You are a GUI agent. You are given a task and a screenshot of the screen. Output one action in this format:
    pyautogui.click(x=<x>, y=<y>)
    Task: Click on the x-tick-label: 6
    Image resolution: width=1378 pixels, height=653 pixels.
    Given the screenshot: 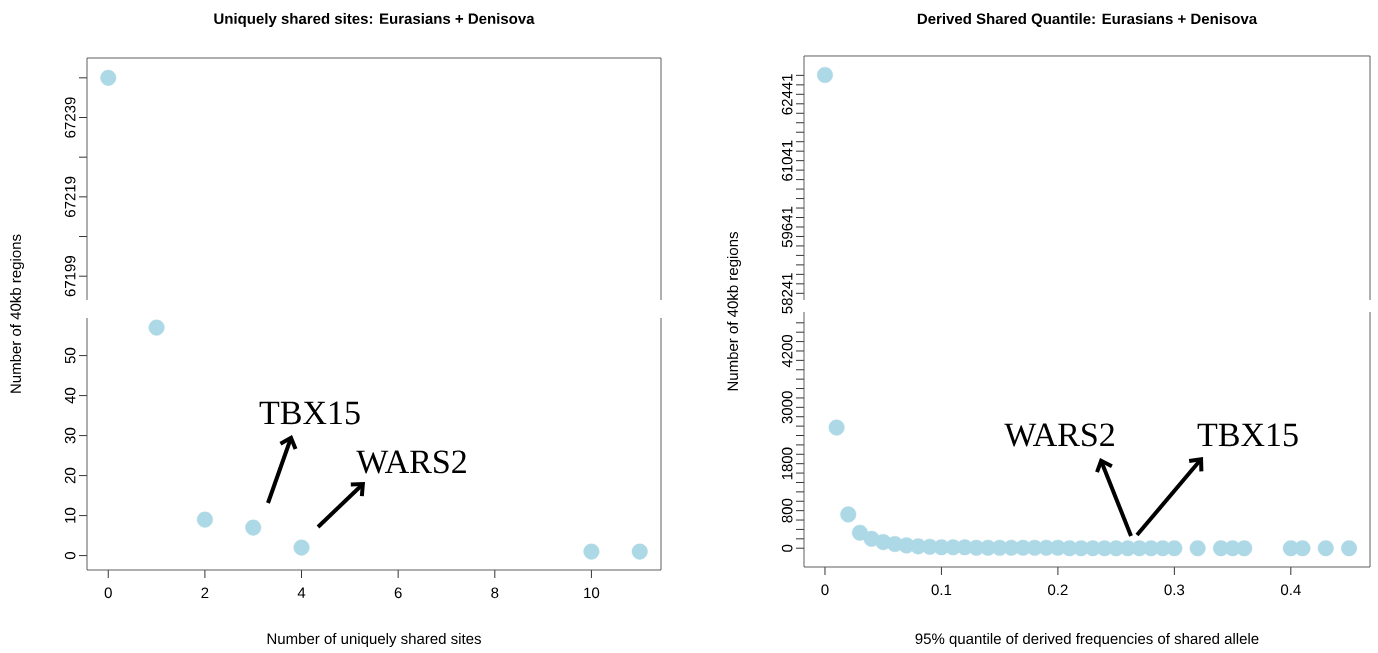 What is the action you would take?
    pyautogui.click(x=398, y=593)
    